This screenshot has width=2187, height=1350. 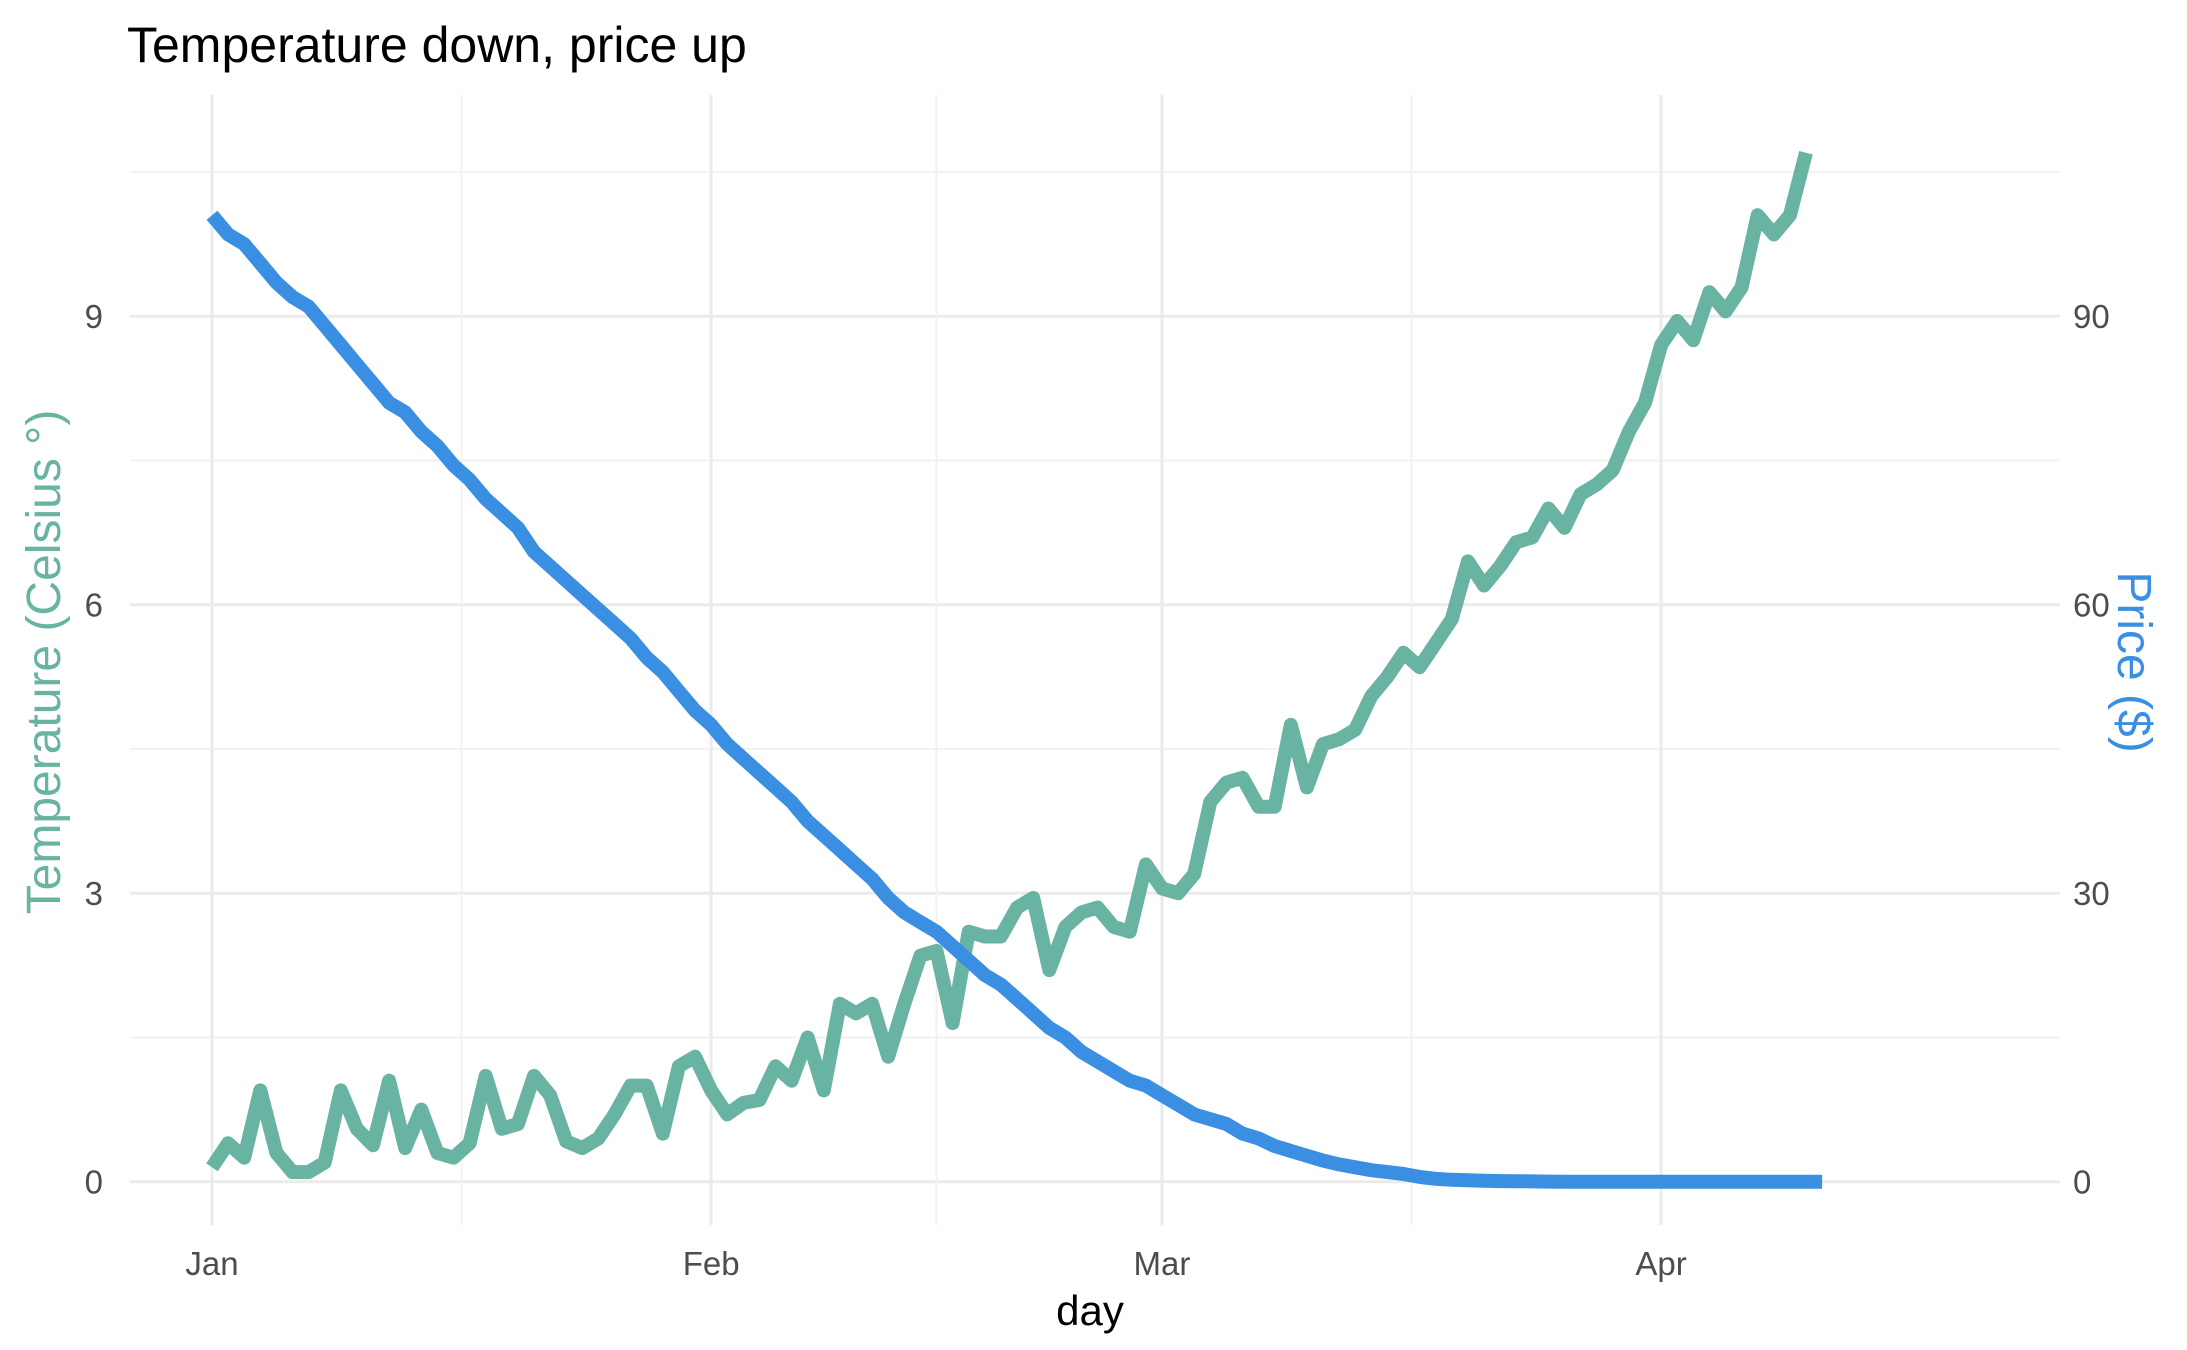 What do you see at coordinates (2091, 316) in the screenshot?
I see `y-right-tick-label: 90` at bounding box center [2091, 316].